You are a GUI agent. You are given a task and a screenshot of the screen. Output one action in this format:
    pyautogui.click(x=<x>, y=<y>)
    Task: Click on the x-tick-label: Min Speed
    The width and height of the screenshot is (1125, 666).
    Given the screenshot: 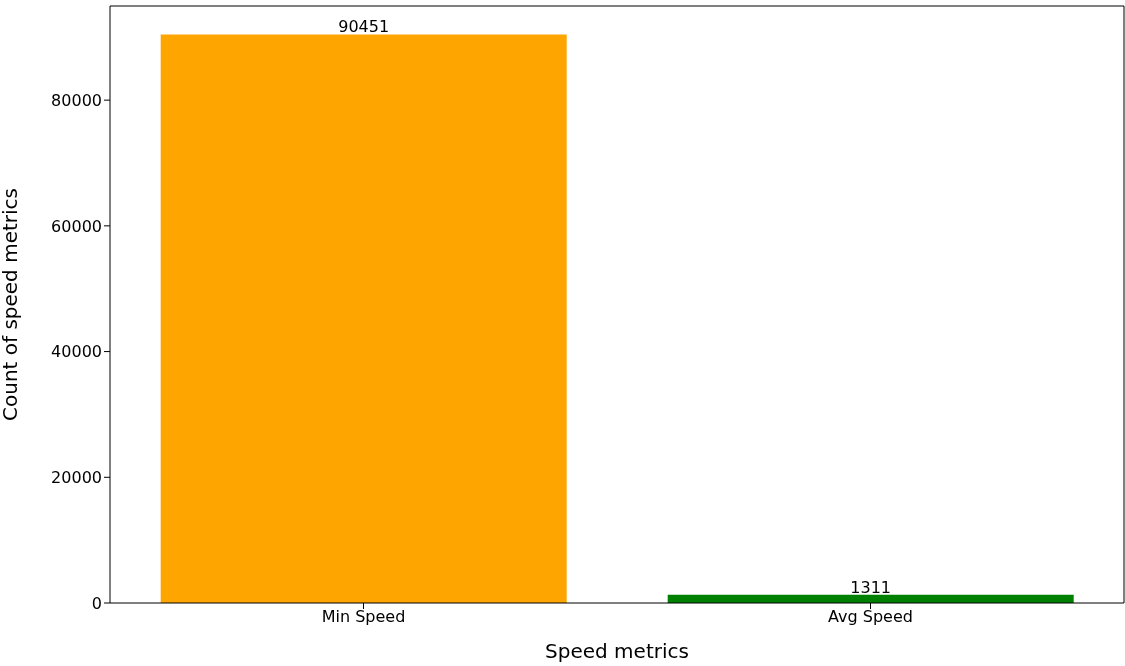 What is the action you would take?
    pyautogui.click(x=363, y=617)
    